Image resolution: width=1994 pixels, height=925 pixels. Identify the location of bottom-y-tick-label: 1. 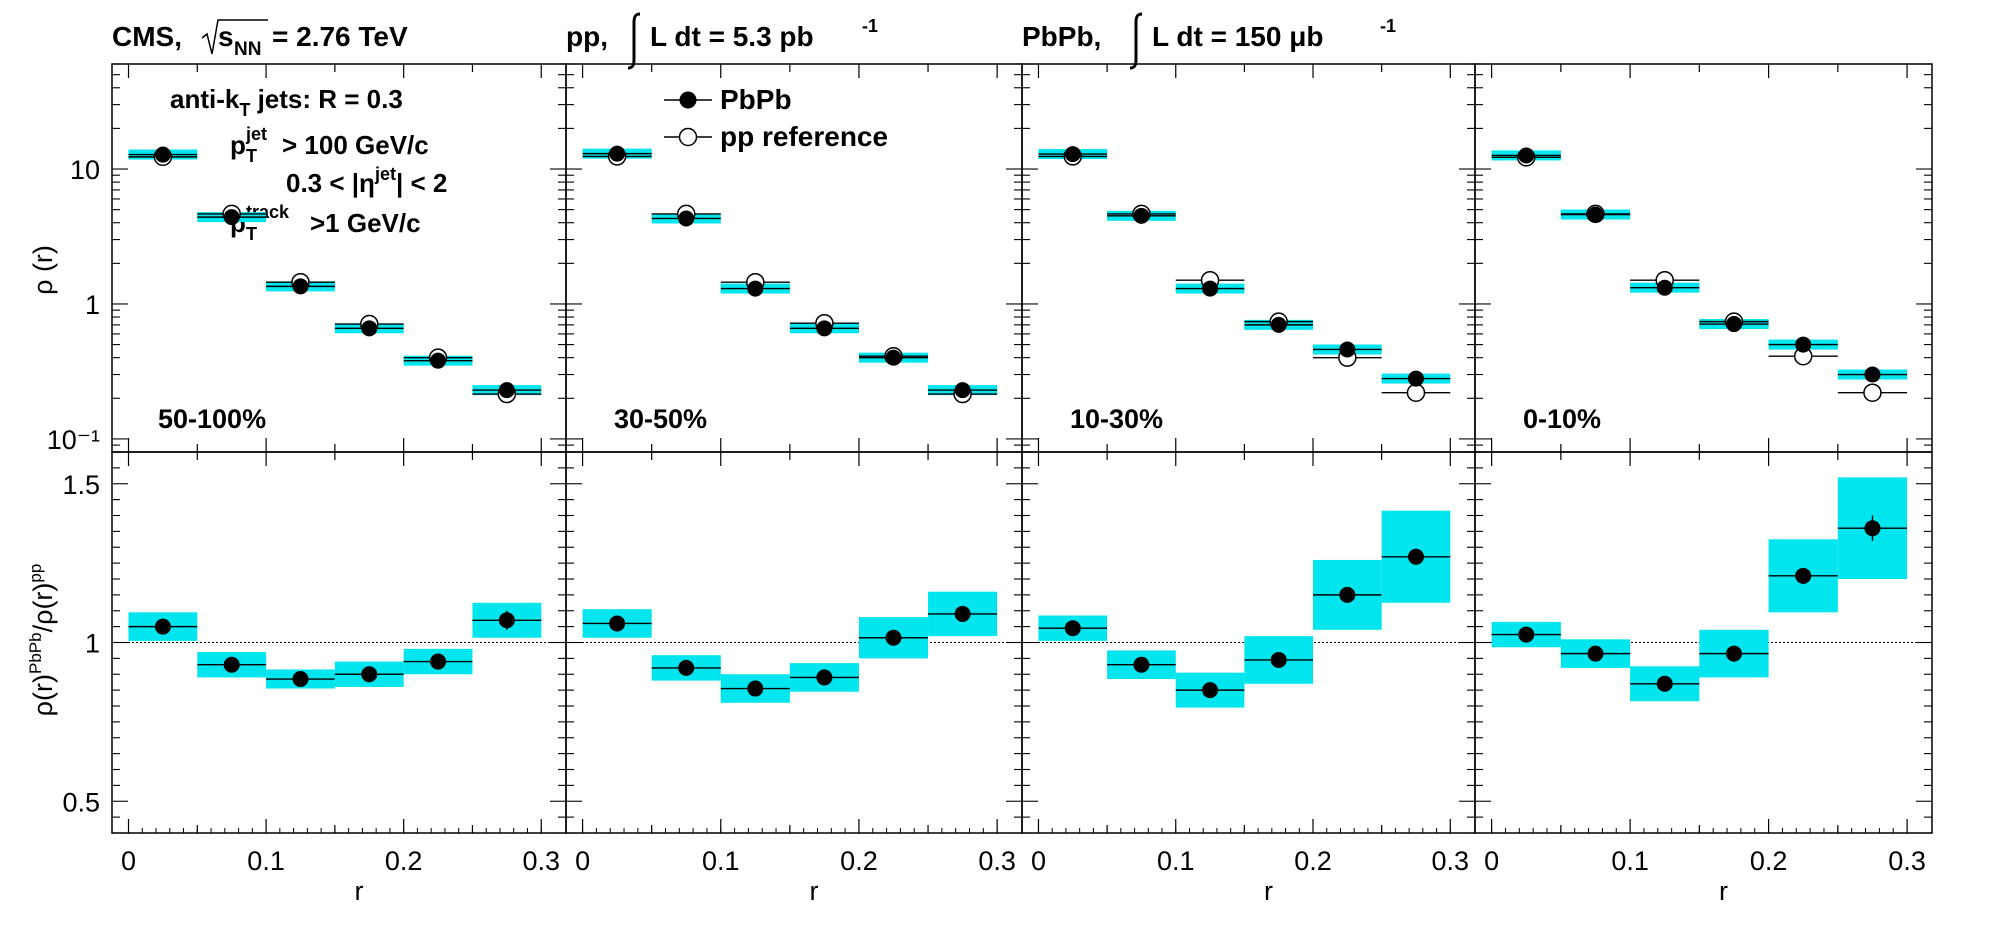
(92, 644).